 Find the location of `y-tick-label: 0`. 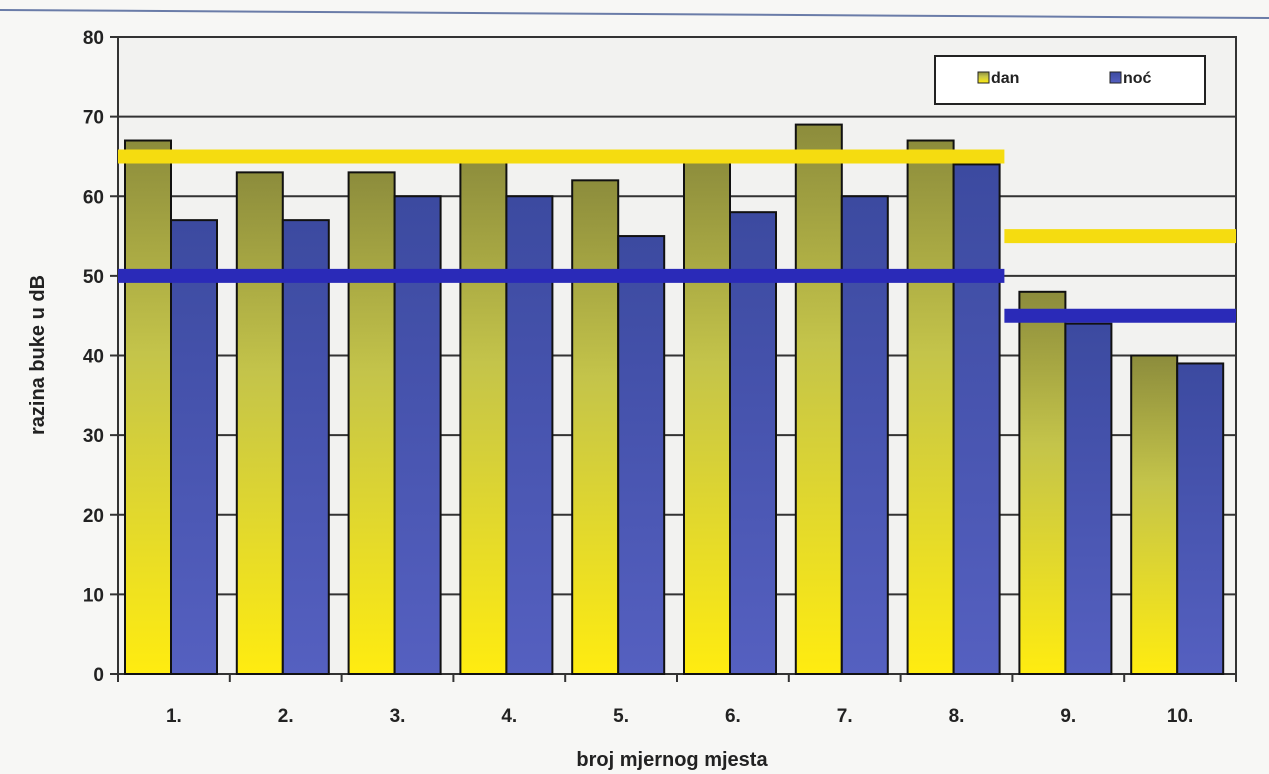

y-tick-label: 0 is located at coordinates (98, 675).